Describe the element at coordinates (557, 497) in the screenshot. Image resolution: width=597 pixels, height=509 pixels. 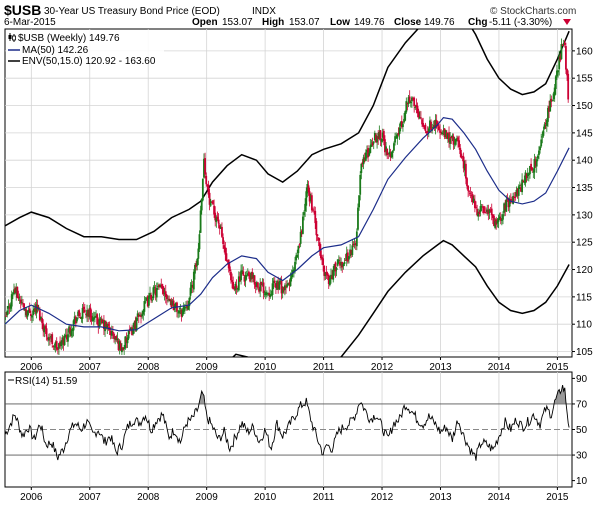
I see `rsi-xtick-label-9: 2015` at that location.